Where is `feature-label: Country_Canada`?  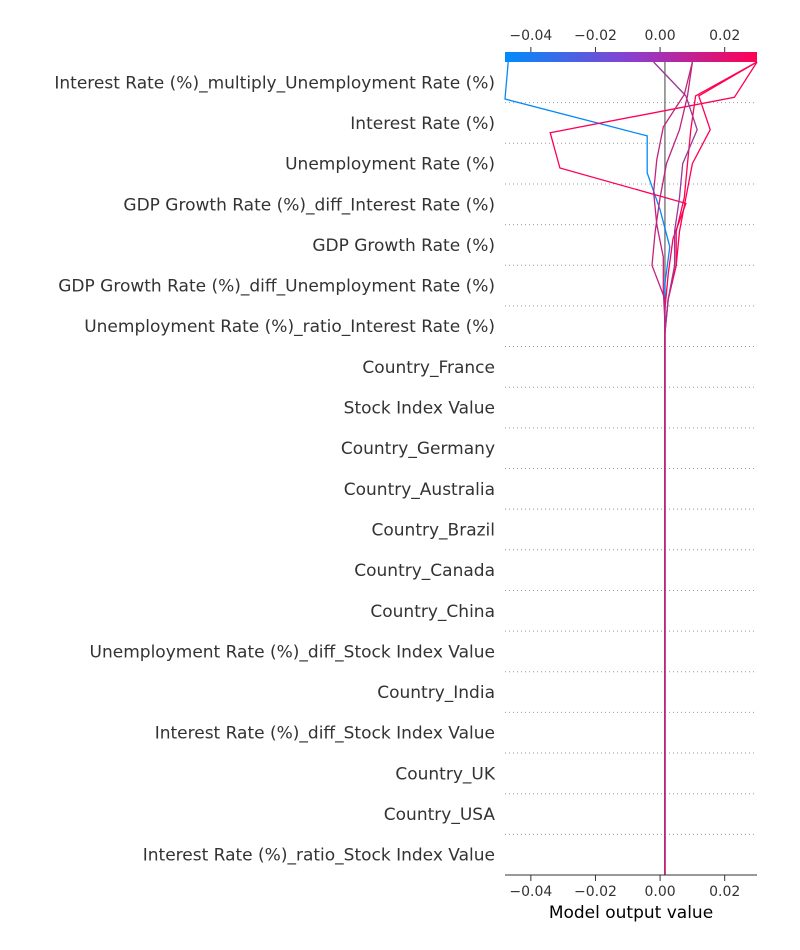
feature-label: Country_Canada is located at coordinates (424, 571).